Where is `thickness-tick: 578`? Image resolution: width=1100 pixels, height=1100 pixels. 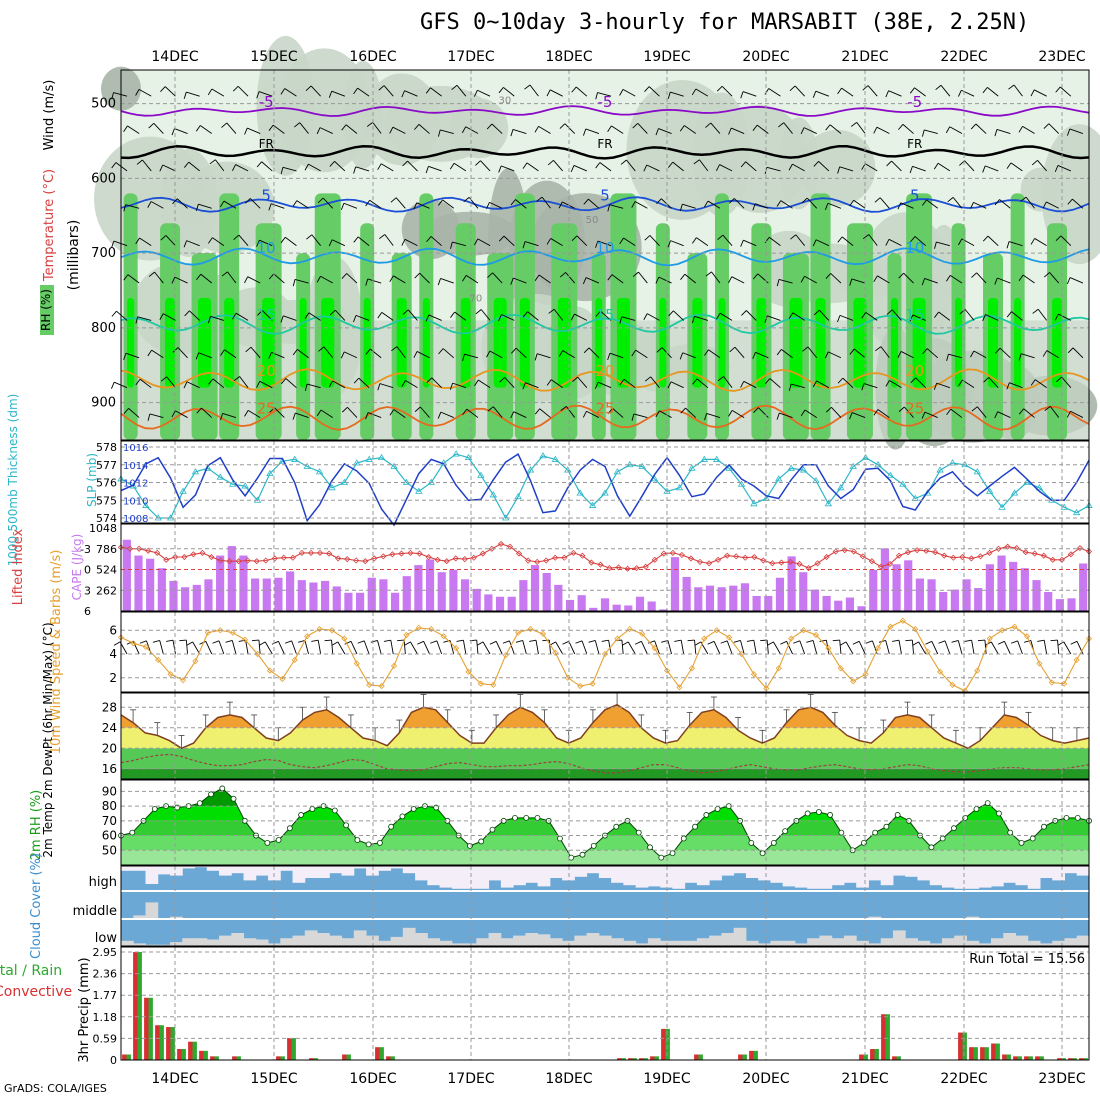 thickness-tick: 578 is located at coordinates (106, 447).